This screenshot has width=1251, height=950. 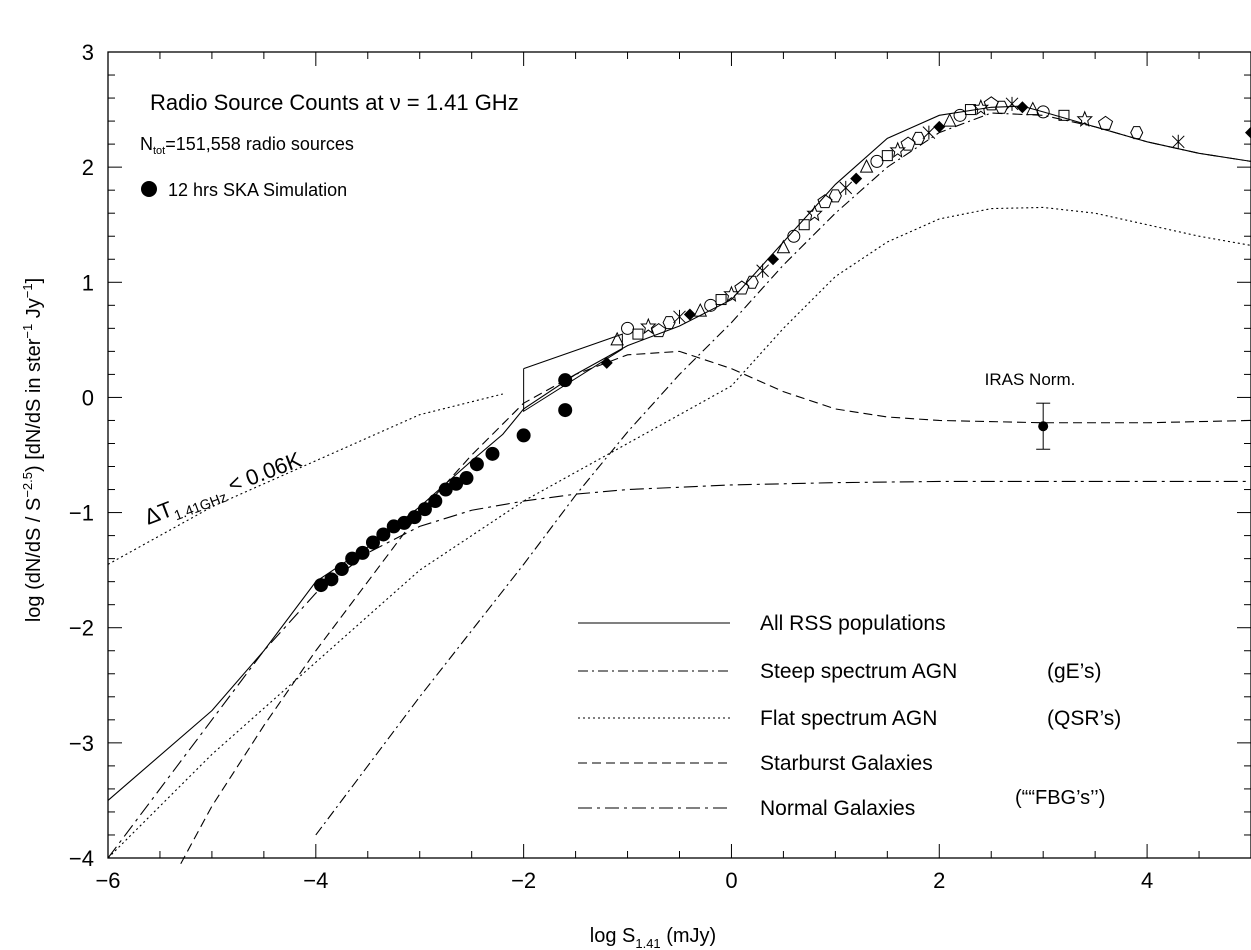 I want to click on y-tick-label: −2, so click(x=81, y=628).